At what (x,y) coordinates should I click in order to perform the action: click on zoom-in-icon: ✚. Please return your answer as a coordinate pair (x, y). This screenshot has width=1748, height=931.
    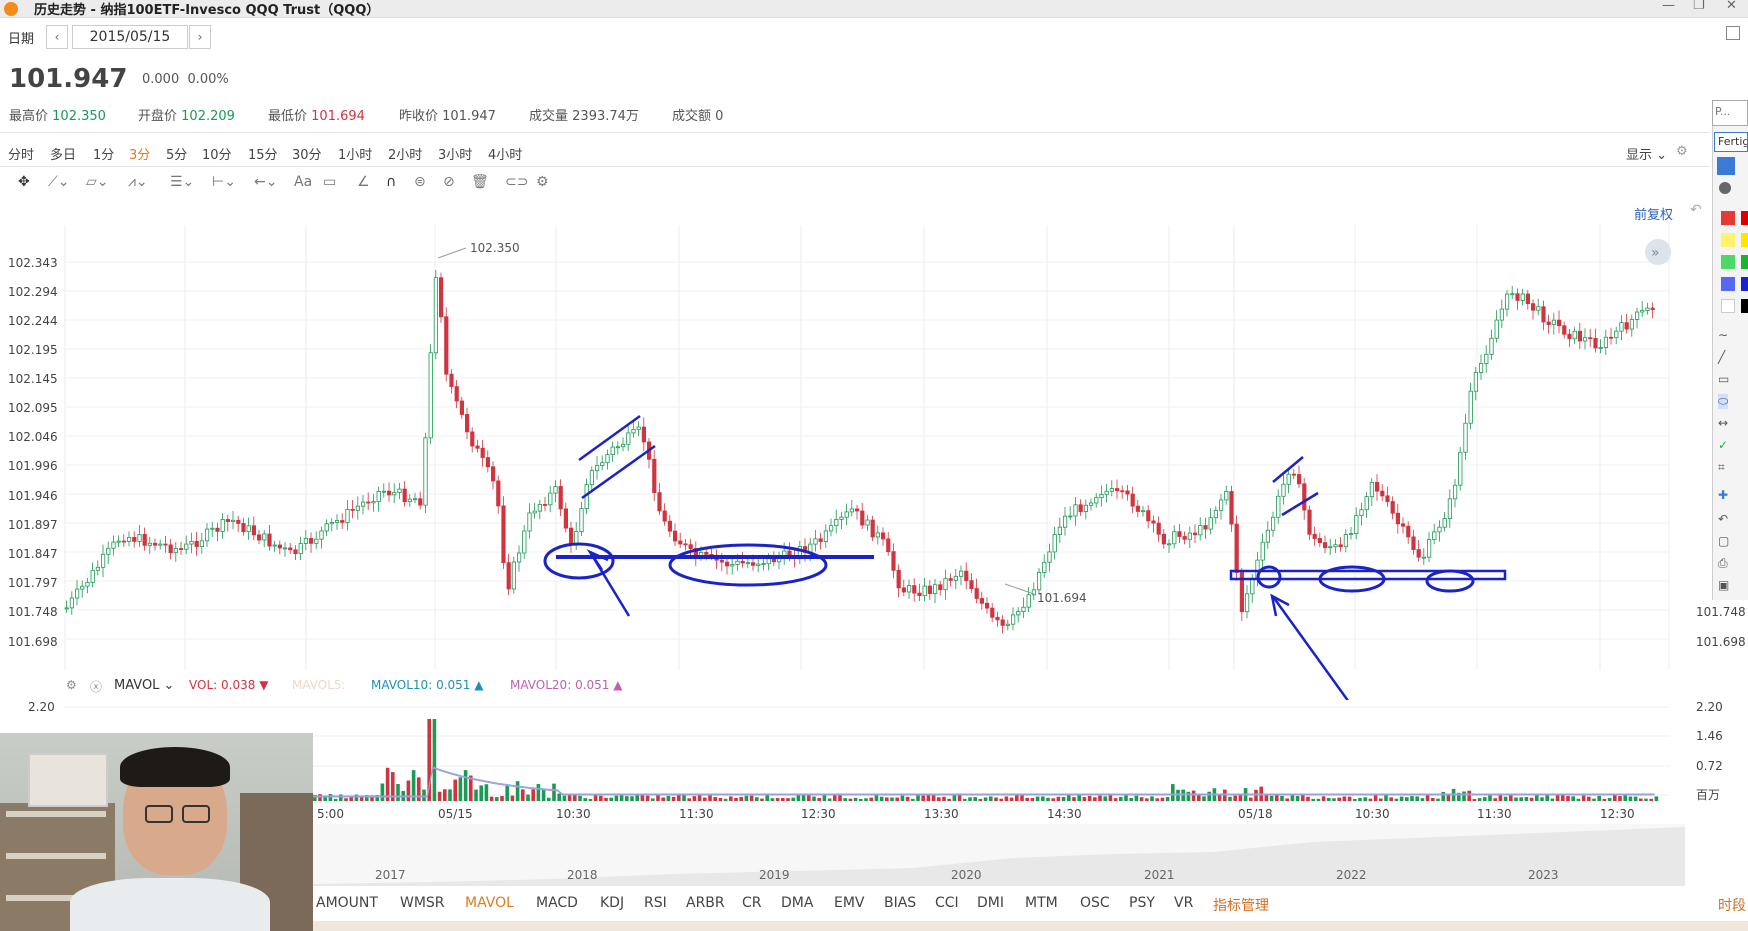
    Looking at the image, I should click on (1723, 495).